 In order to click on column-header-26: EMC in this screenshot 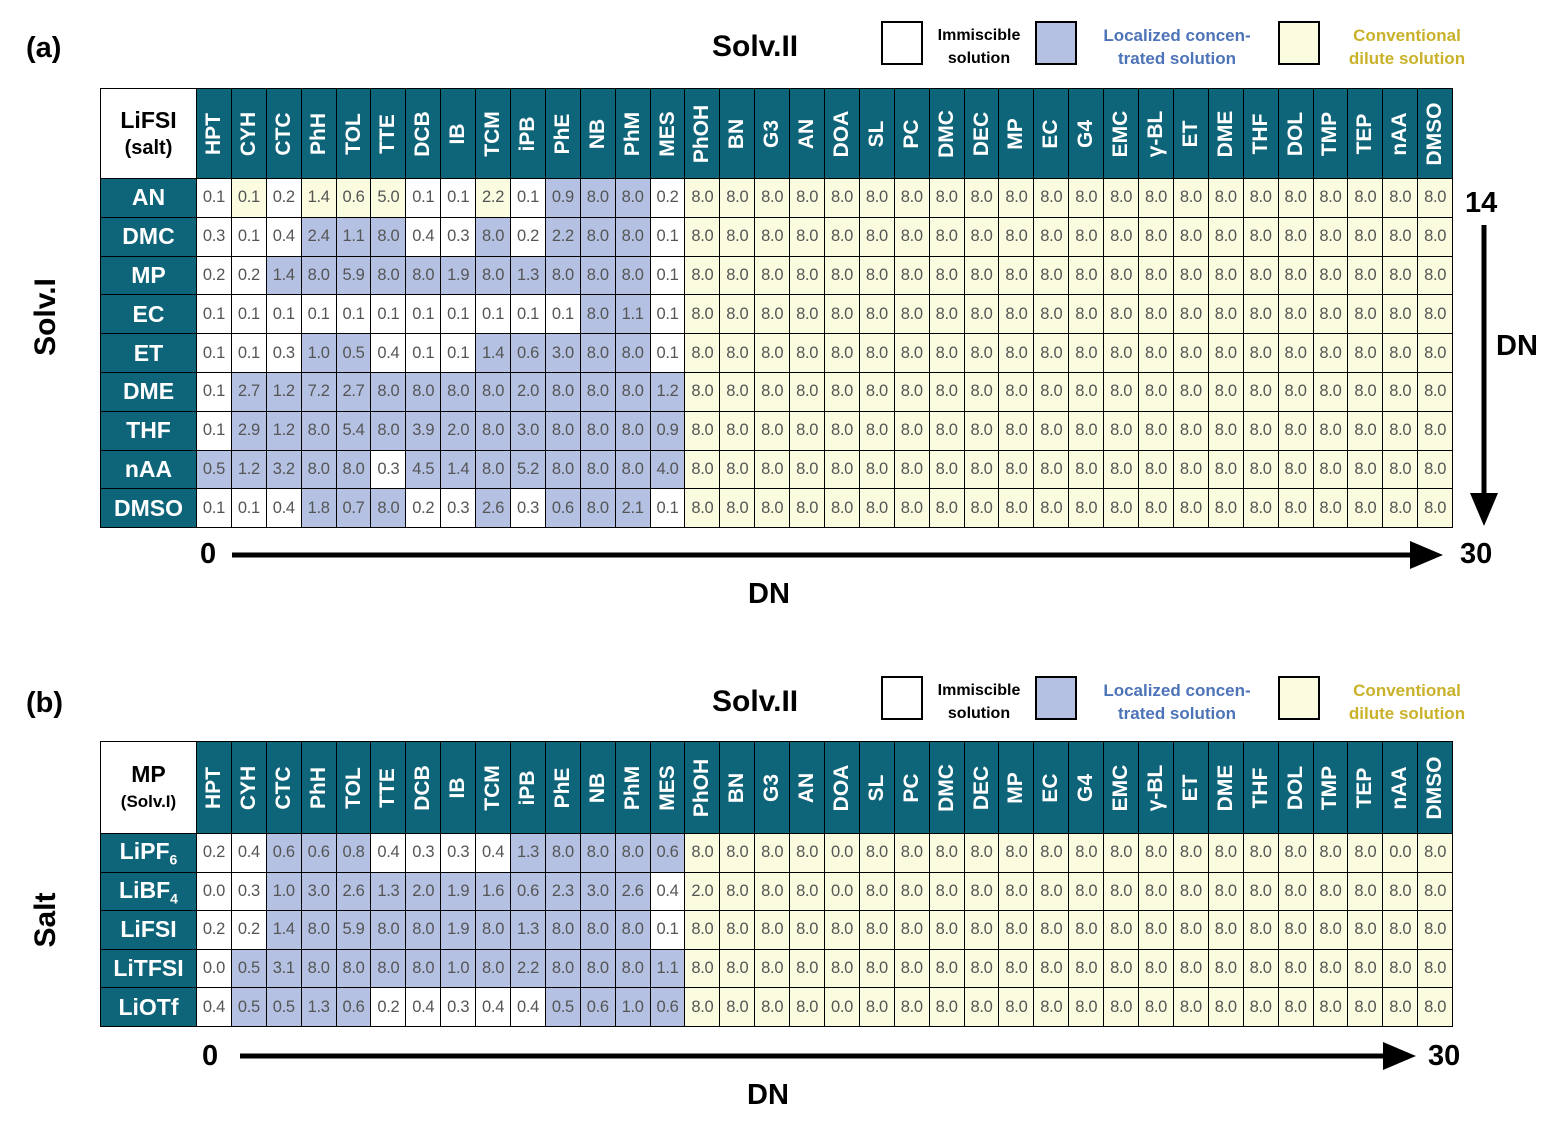, I will do `click(1121, 133)`.